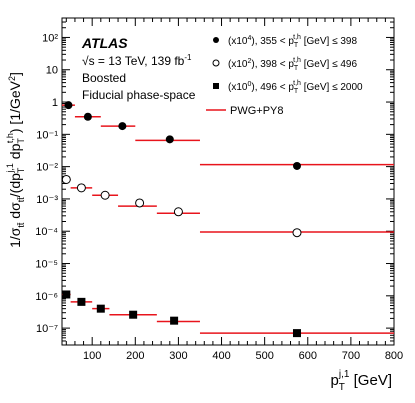 The image size is (415, 403). Describe the element at coordinates (104, 78) in the screenshot. I see `regime-label: Boosted` at that location.